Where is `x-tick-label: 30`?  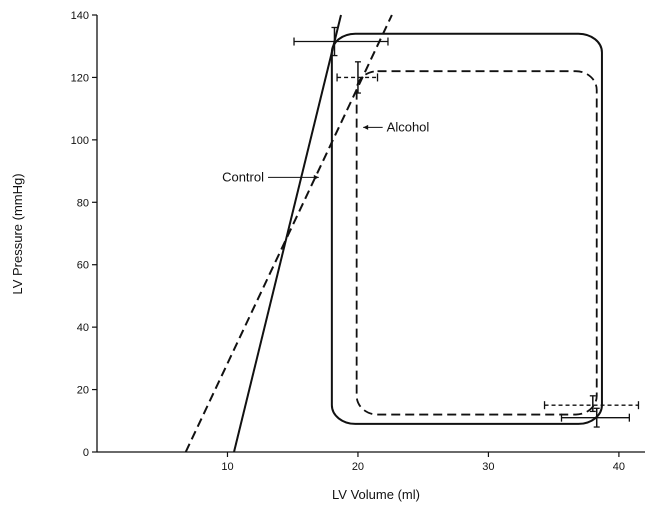 x-tick-label: 30 is located at coordinates (488, 467).